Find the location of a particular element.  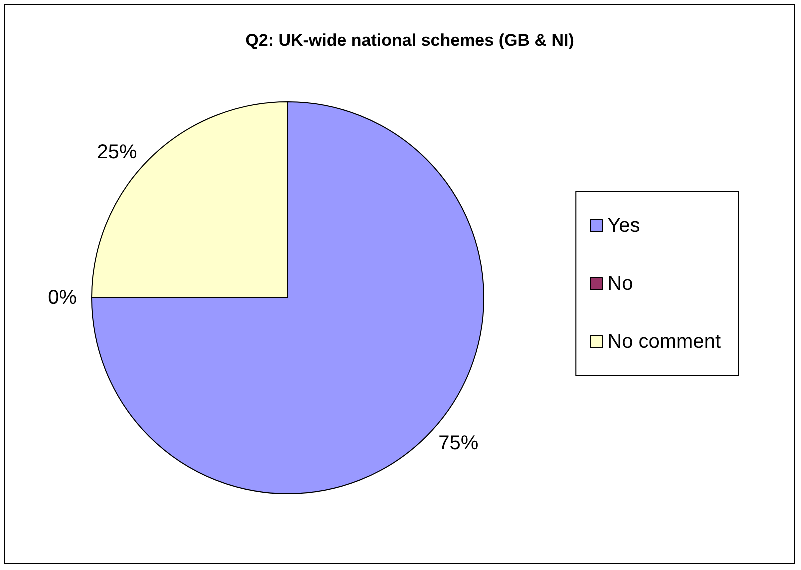

legend-label: Yes is located at coordinates (624, 226).